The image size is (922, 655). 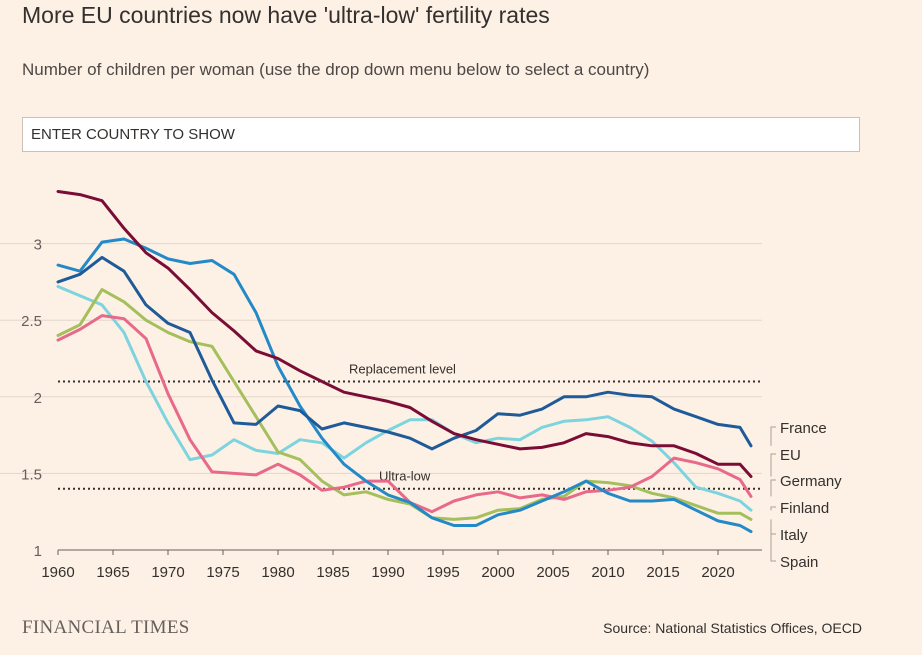 What do you see at coordinates (332, 572) in the screenshot?
I see `x-tick-label: 1985` at bounding box center [332, 572].